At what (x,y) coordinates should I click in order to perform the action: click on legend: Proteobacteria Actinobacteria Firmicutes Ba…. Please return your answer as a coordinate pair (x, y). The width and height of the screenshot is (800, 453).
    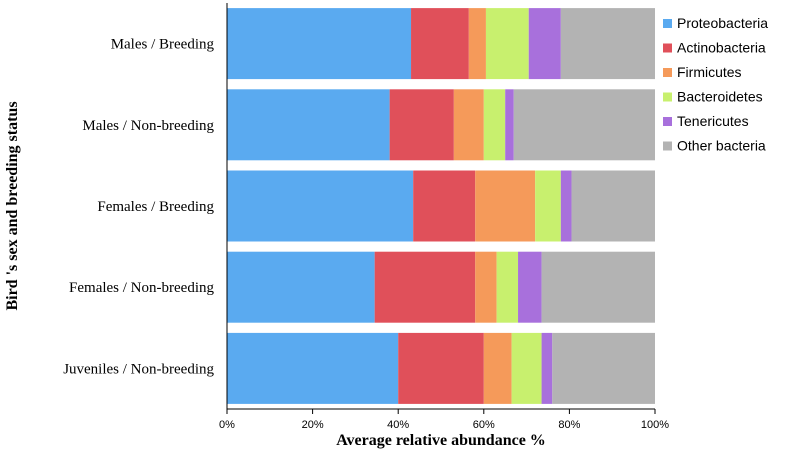
    Looking at the image, I should click on (715, 84).